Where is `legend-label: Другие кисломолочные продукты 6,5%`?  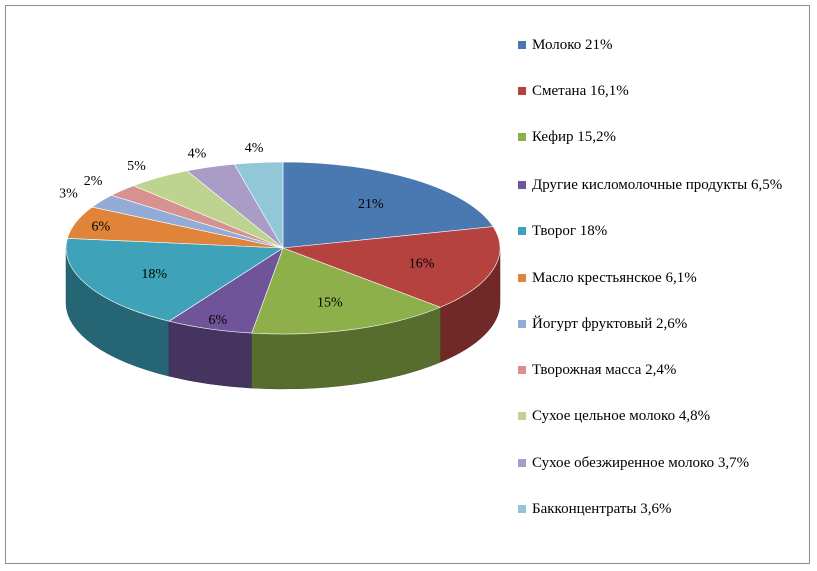 legend-label: Другие кисломолочные продукты 6,5% is located at coordinates (657, 185).